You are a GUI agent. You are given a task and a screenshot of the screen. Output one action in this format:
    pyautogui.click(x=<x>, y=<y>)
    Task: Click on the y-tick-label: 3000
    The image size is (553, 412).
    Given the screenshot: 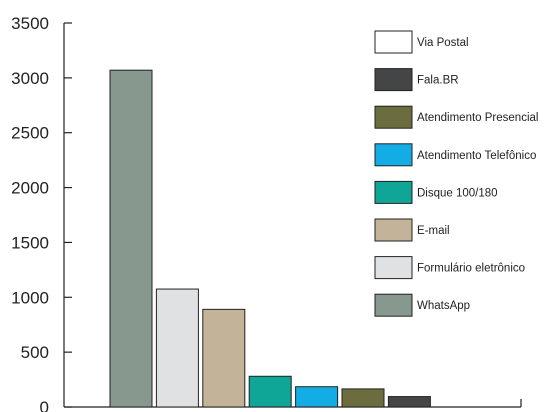 What is the action you would take?
    pyautogui.click(x=30, y=78)
    